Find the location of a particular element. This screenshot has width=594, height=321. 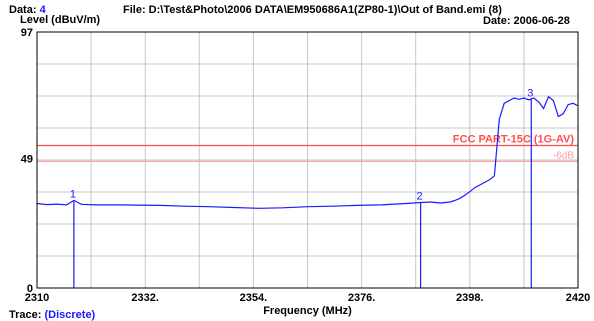

x-axis-label: Frequency (MHz) is located at coordinates (307, 311).